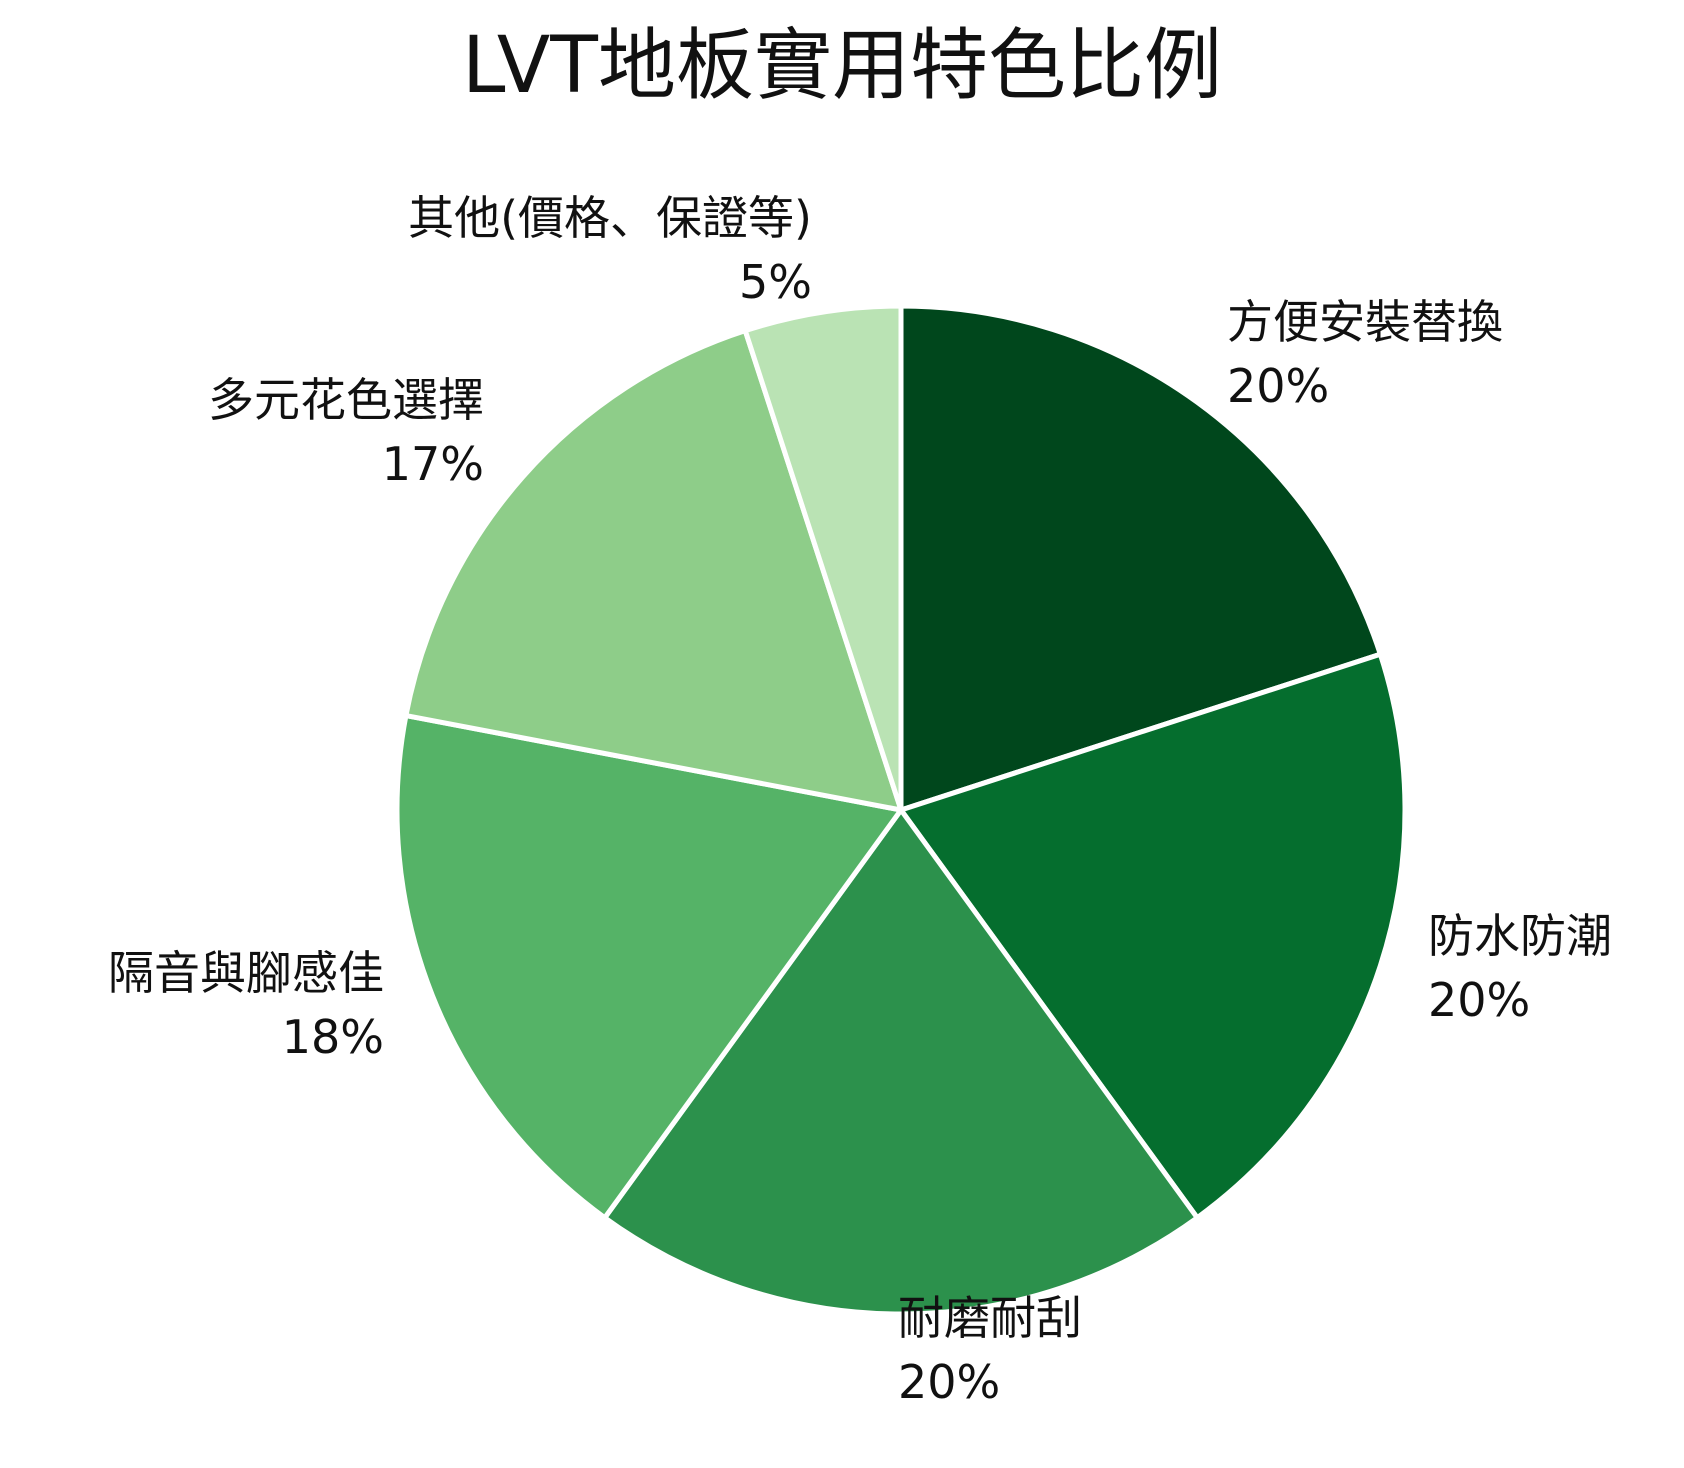 Image resolution: width=1684 pixels, height=1468 pixels. I want to click on slice-name: 隔音與腳感佳, so click(246, 973).